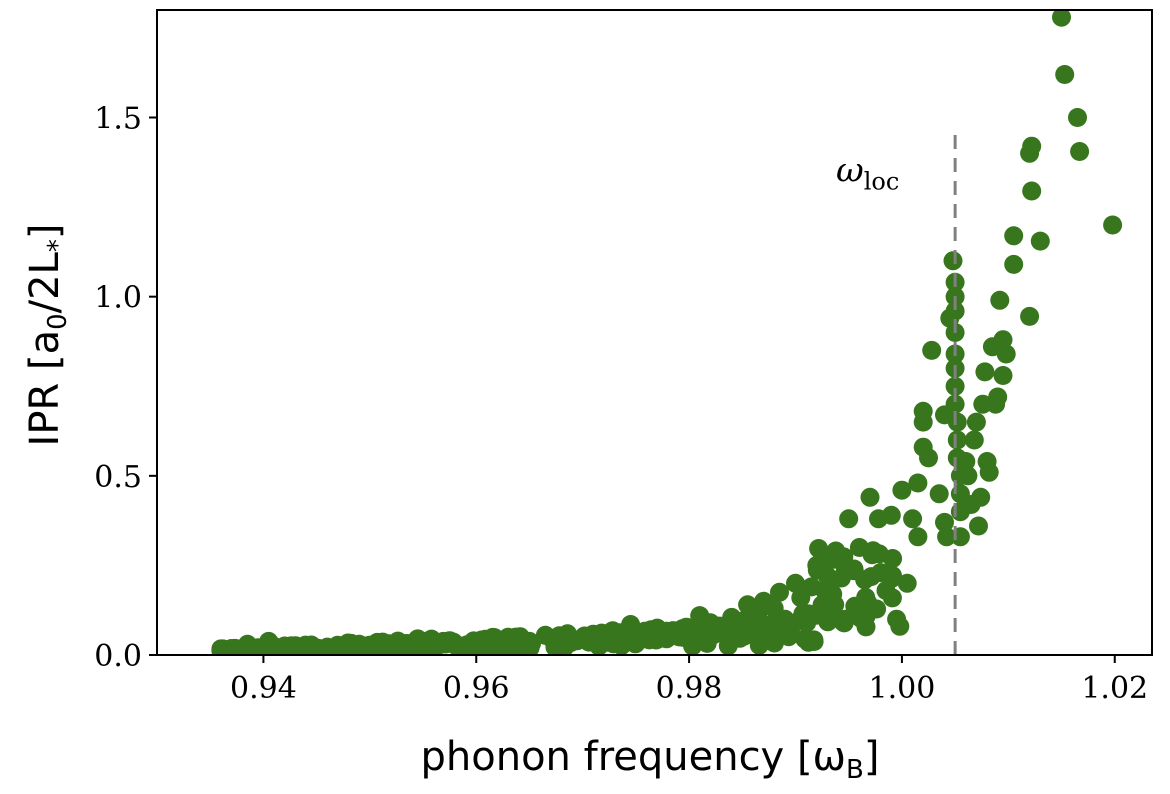  Describe the element at coordinates (118, 298) in the screenshot. I see `y-tick-label: 1.0` at that location.